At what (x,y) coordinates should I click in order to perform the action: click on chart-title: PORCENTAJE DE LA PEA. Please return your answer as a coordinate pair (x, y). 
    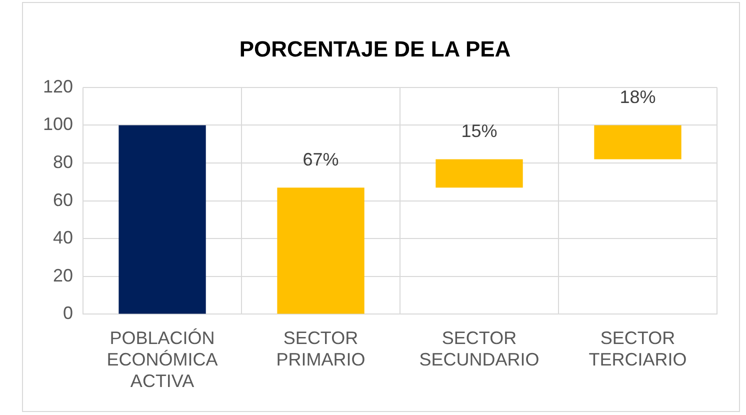
    Looking at the image, I should click on (375, 49).